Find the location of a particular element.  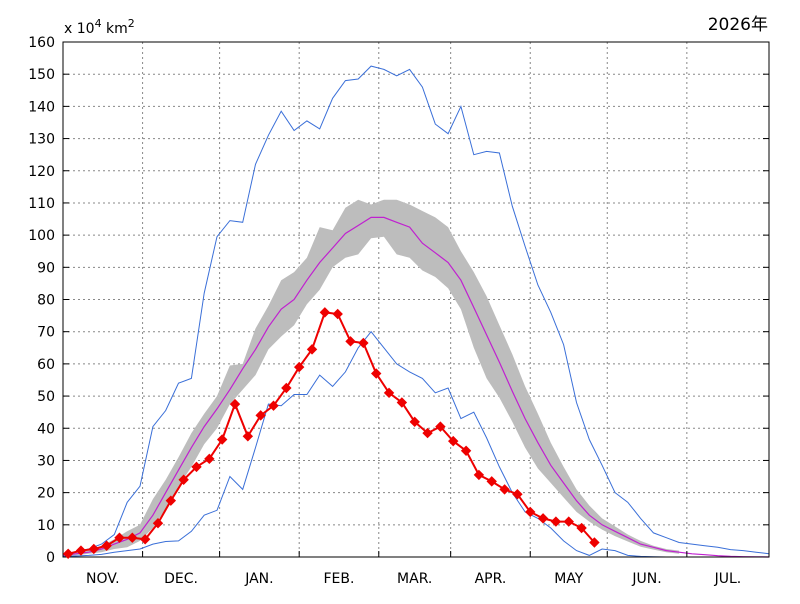

y-tick-label: 30 is located at coordinates (46, 461).